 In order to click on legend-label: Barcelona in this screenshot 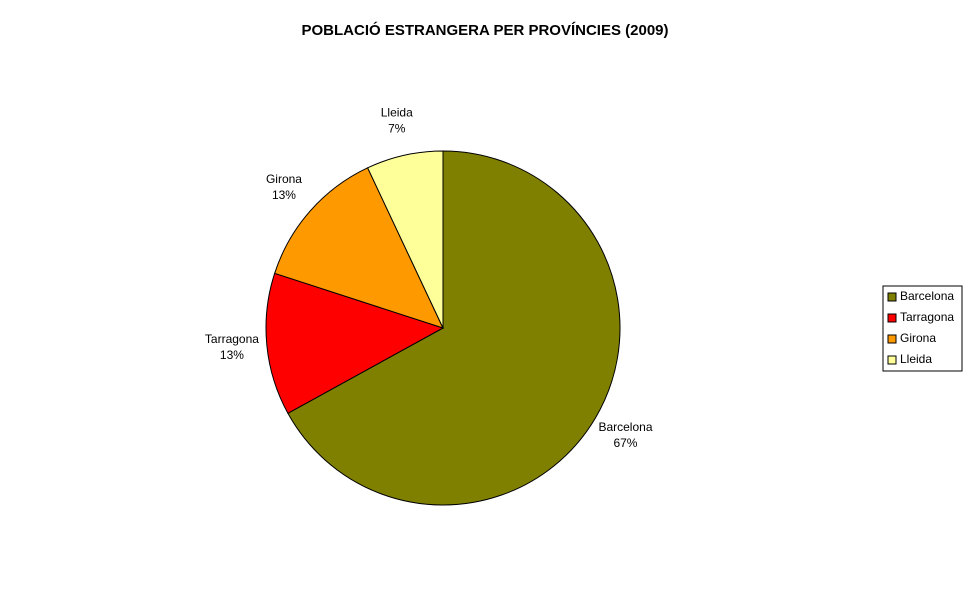, I will do `click(927, 296)`.